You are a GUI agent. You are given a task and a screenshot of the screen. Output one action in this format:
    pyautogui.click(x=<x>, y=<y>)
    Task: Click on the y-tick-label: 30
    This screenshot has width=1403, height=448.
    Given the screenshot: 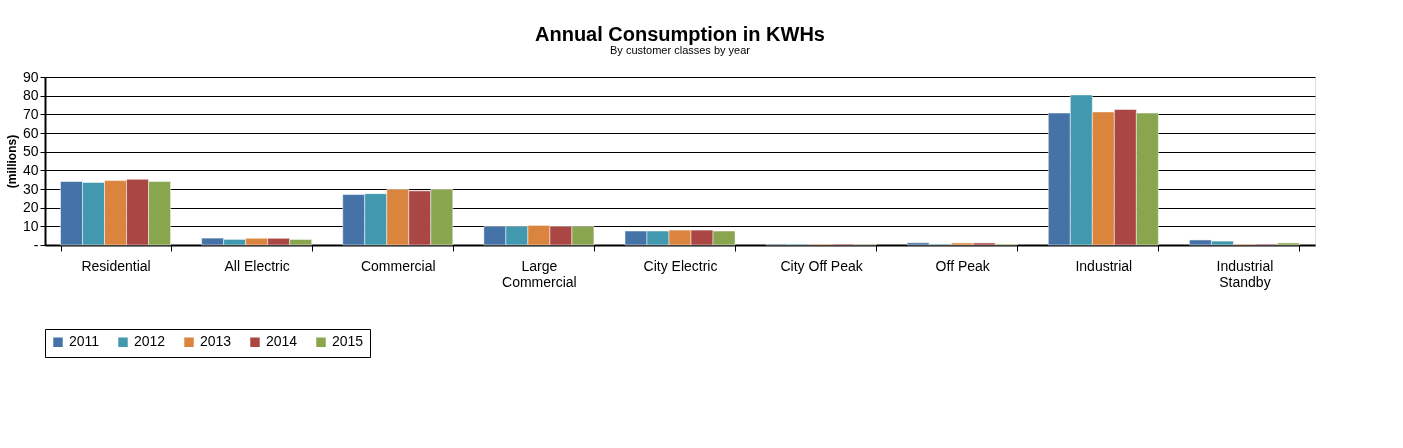 What is the action you would take?
    pyautogui.click(x=30, y=188)
    